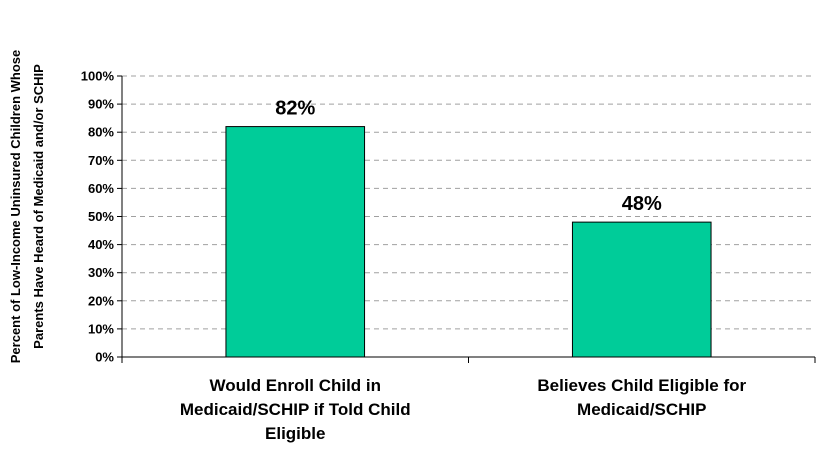 The width and height of the screenshot is (825, 450). I want to click on category-label-line: Medicaid/SCHIP if Told Child, so click(295, 409).